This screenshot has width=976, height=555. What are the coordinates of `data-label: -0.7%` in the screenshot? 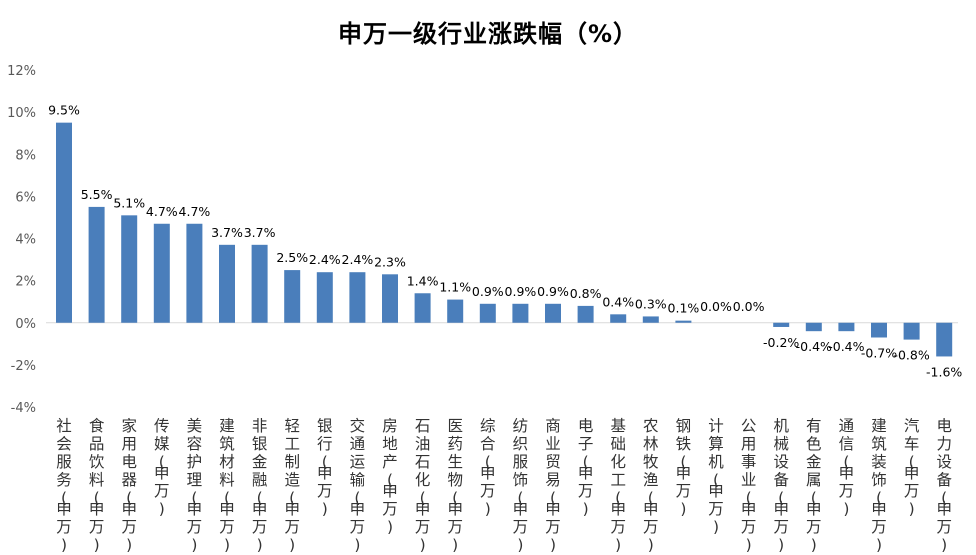 It's located at (879, 352).